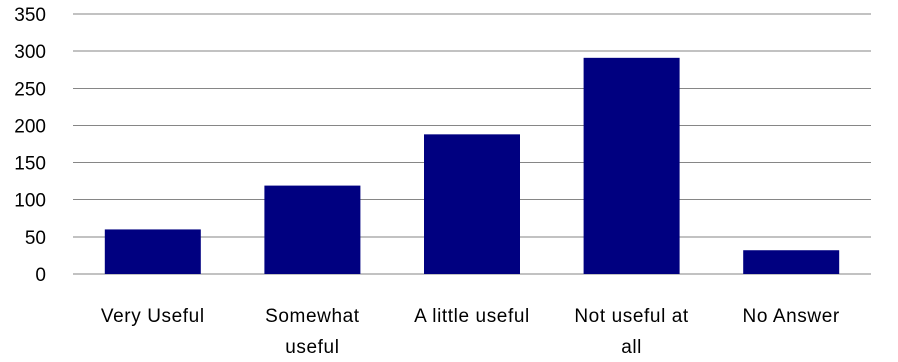  I want to click on y-tick-label: 350, so click(30, 15).